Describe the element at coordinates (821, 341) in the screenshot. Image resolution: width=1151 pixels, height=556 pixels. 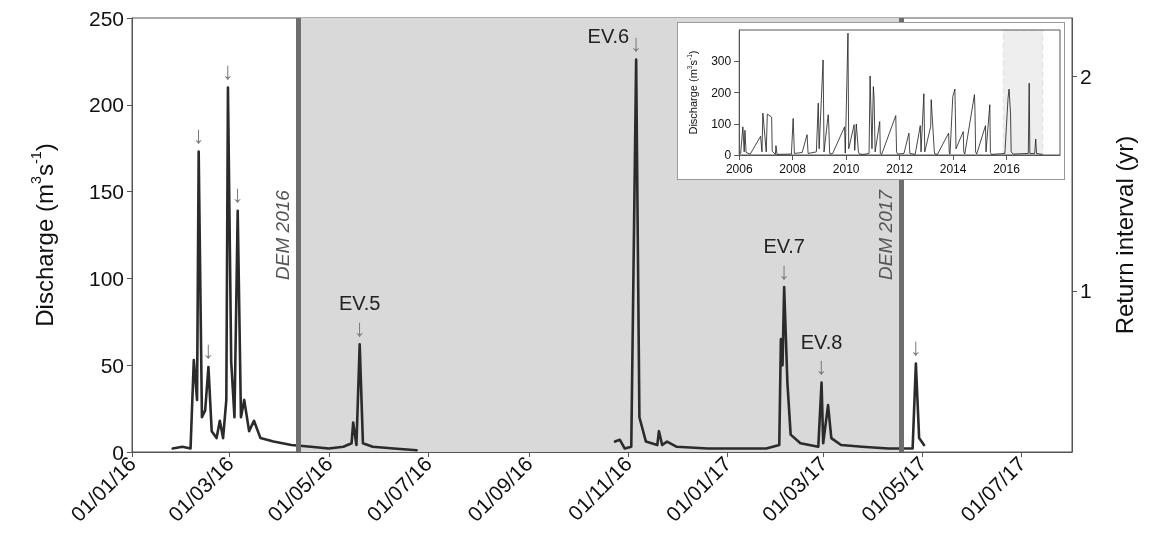
I see `annotation: EV.8` at that location.